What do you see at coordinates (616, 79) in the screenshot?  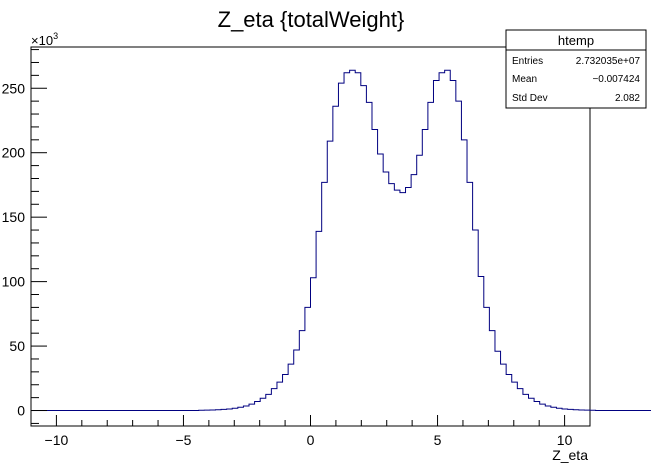 I see `stats-mean-value: −0.007424` at bounding box center [616, 79].